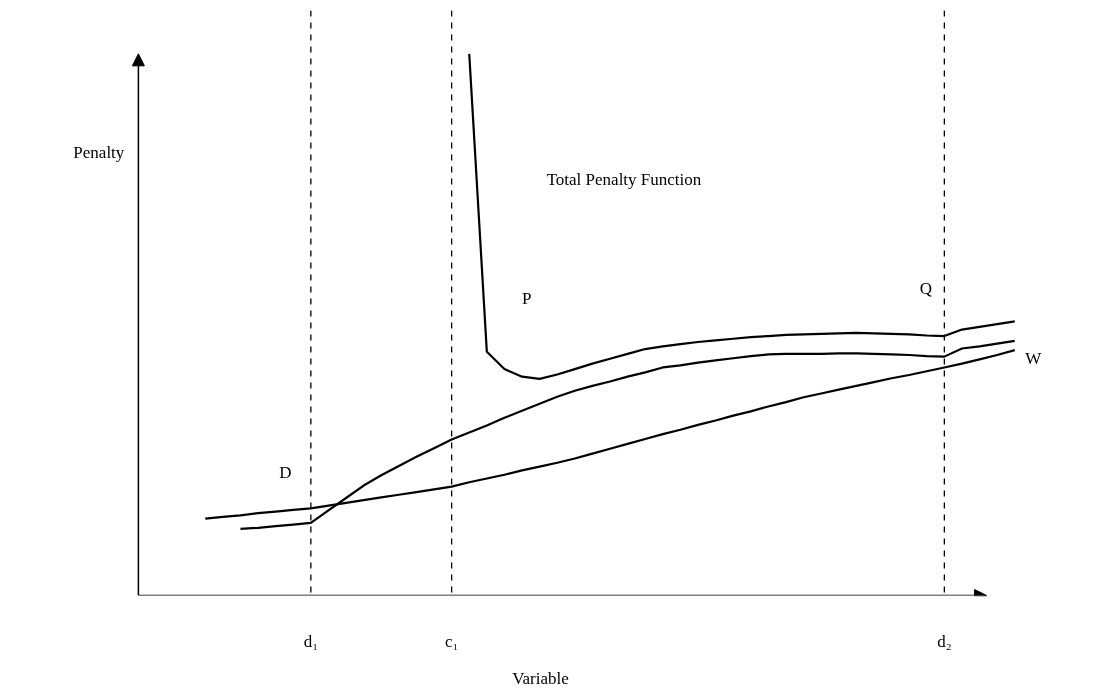  Describe the element at coordinates (1034, 359) in the screenshot. I see `series-label: W` at that location.